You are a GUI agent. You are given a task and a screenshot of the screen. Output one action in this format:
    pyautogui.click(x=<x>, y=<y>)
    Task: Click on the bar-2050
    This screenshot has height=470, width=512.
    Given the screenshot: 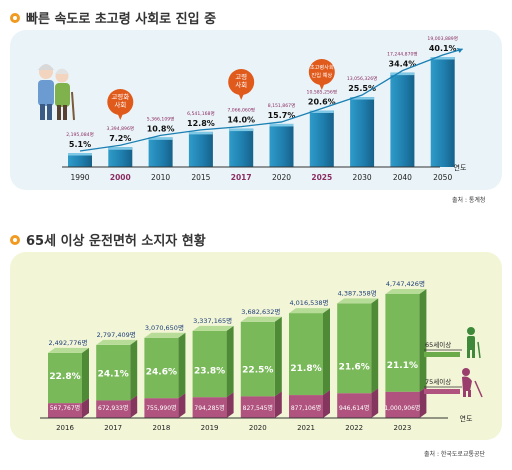 What is the action you would take?
    pyautogui.click(x=442, y=112)
    